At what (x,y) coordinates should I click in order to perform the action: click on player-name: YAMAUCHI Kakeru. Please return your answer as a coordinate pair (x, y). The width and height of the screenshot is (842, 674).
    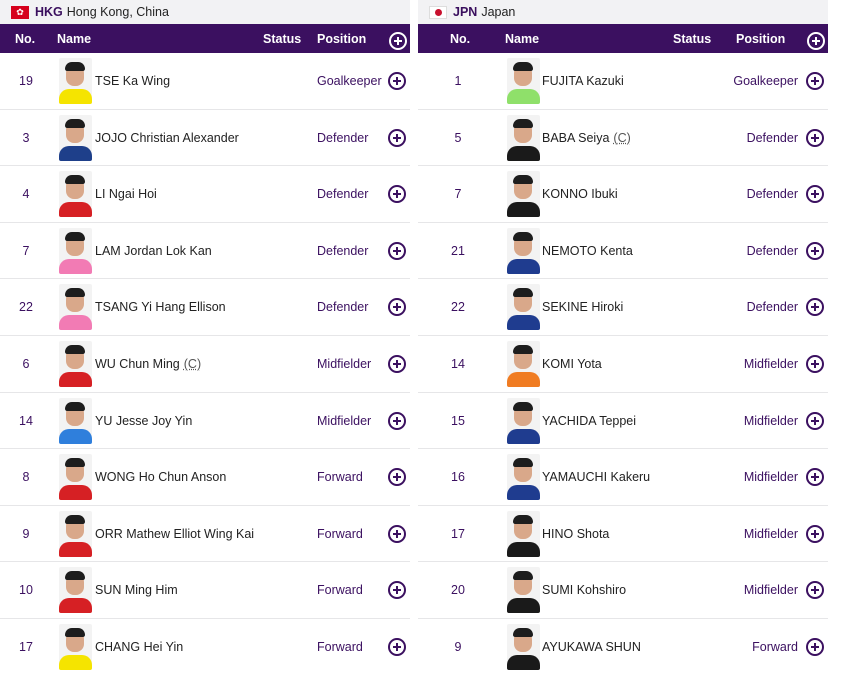
    Looking at the image, I should click on (598, 477).